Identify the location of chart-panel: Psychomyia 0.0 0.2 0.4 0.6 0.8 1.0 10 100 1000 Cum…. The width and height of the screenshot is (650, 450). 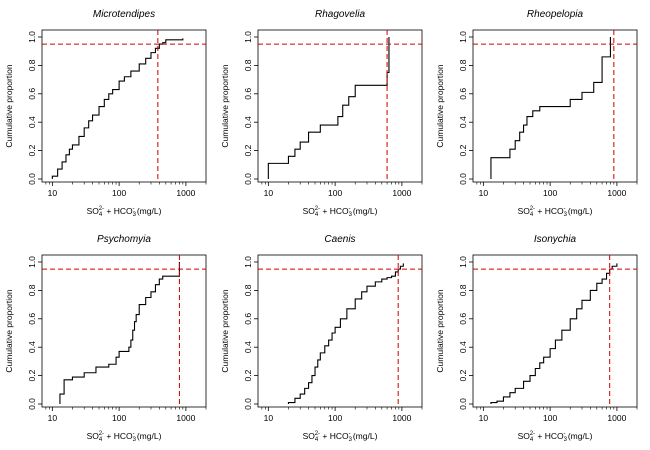
(105, 338).